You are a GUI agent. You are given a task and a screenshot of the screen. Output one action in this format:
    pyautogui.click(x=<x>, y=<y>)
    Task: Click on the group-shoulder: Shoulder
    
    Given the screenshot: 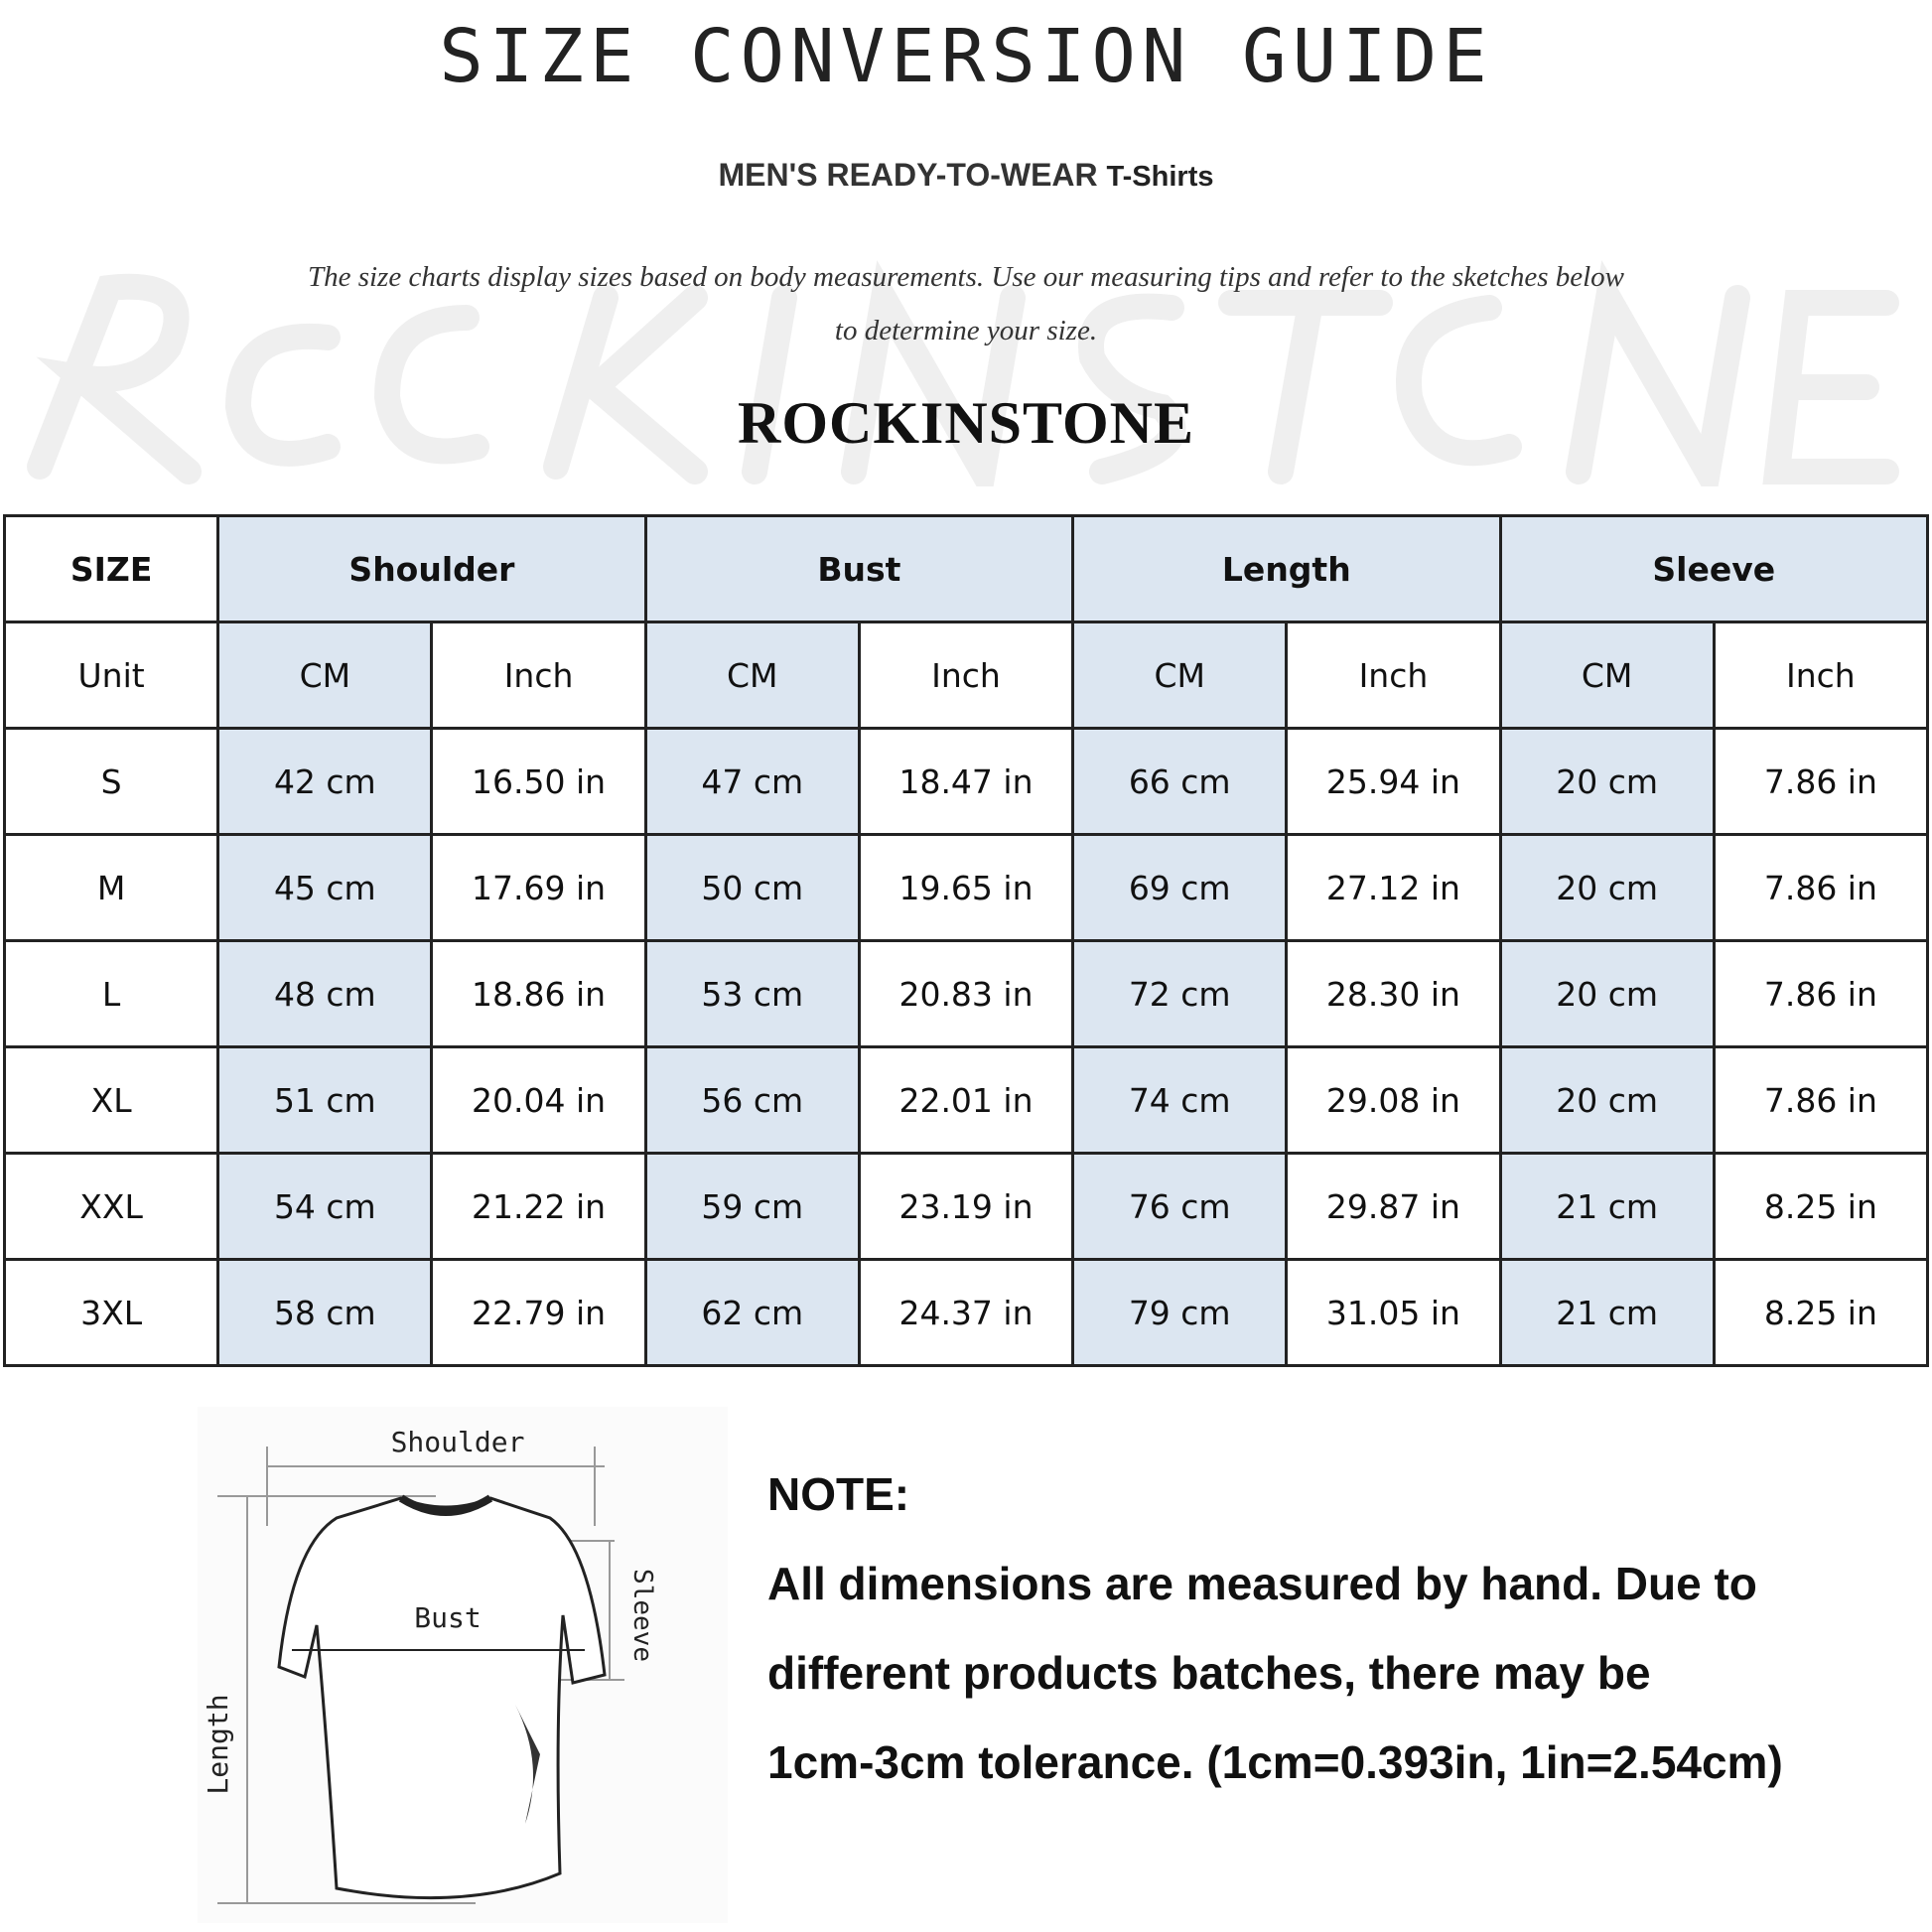 What is the action you would take?
    pyautogui.click(x=432, y=569)
    